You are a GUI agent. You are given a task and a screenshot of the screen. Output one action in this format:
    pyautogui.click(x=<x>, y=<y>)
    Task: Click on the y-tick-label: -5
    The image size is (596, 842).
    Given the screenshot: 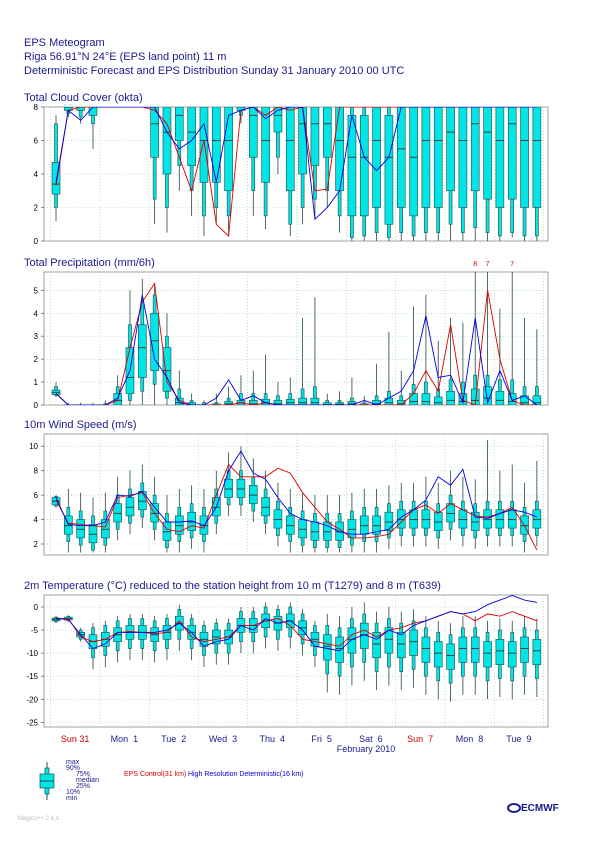 What is the action you would take?
    pyautogui.click(x=35, y=630)
    